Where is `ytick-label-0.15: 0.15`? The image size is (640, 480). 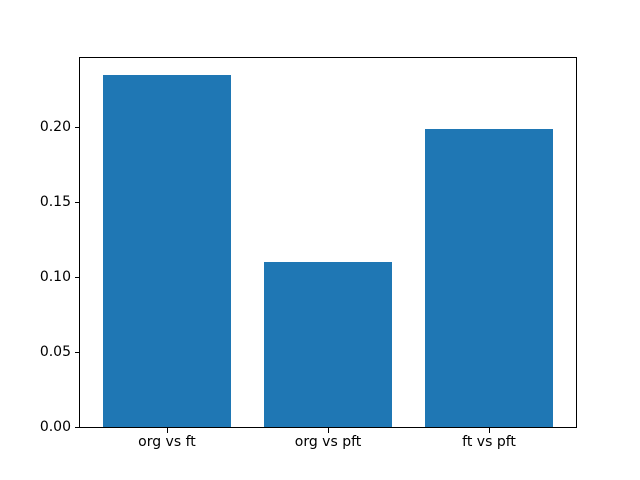 ytick-label-0.15: 0.15 is located at coordinates (55, 202).